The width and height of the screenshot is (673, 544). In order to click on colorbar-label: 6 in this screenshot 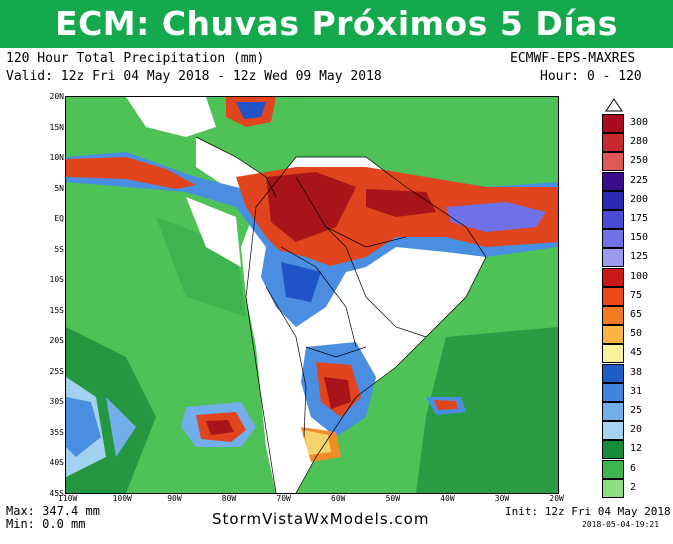, I will do `click(633, 468)`.